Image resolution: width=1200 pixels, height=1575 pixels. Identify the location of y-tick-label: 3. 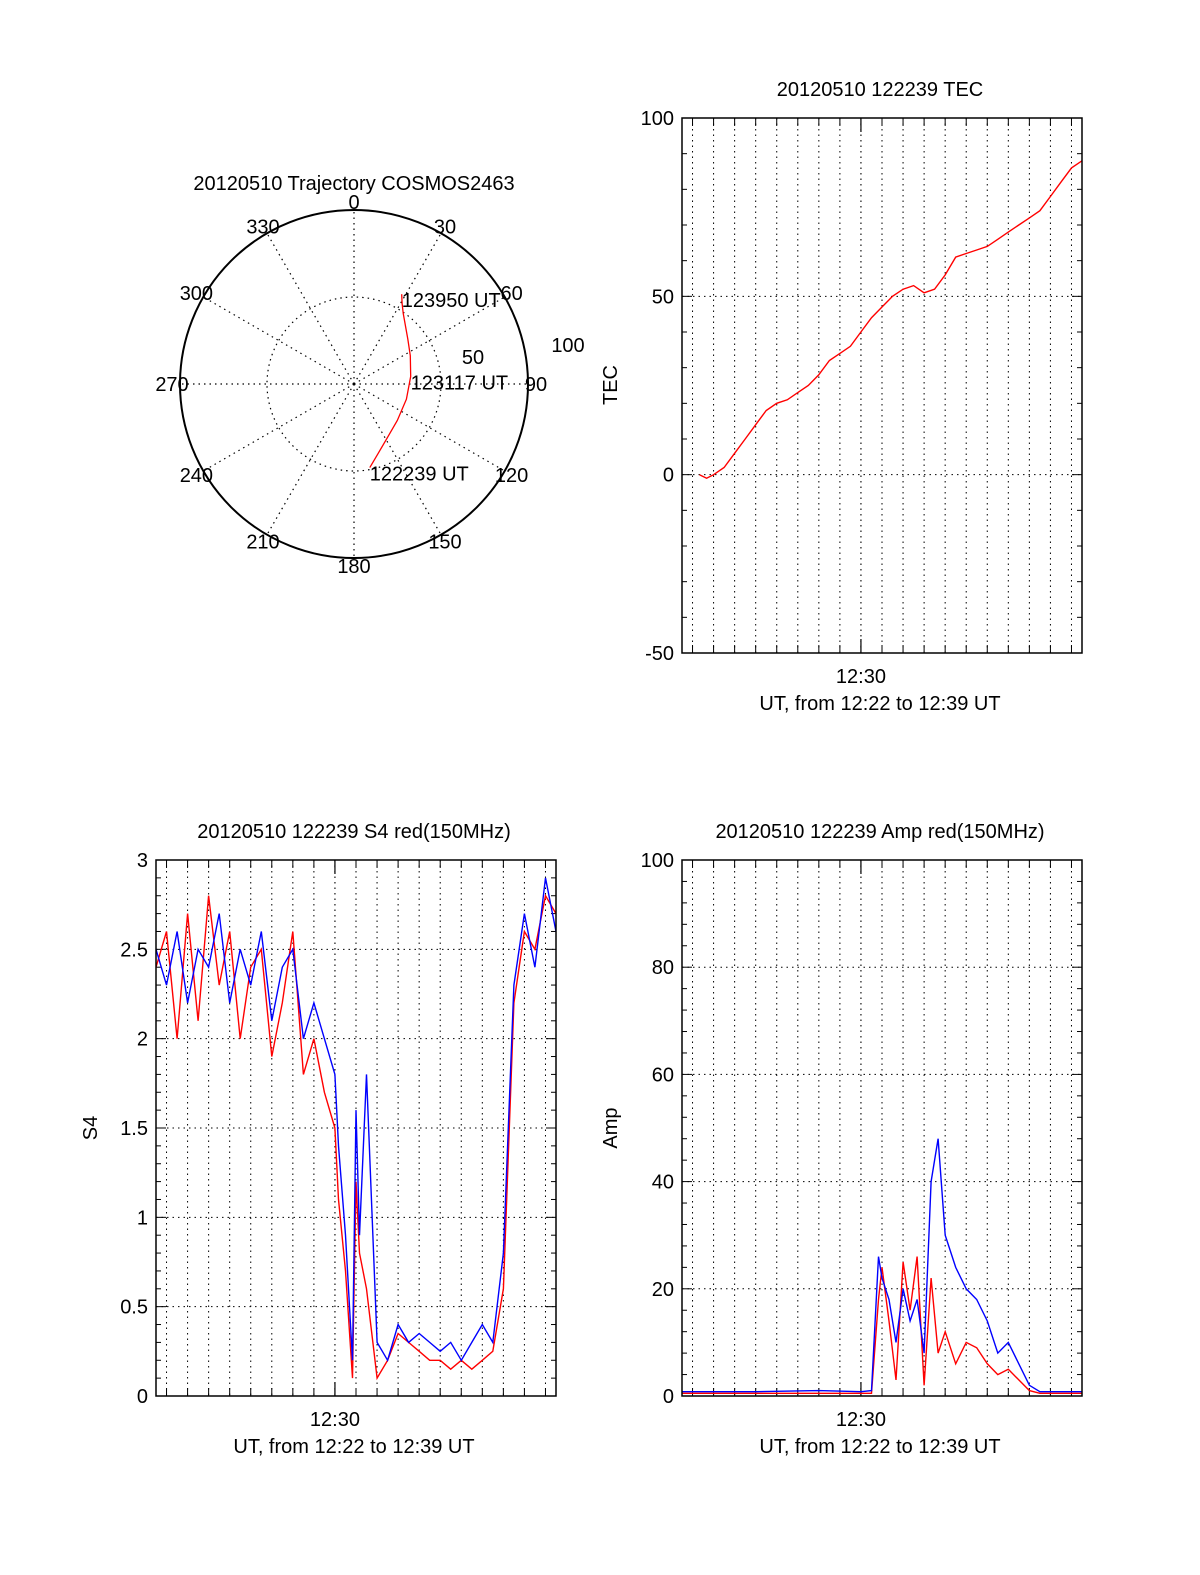
(142, 861).